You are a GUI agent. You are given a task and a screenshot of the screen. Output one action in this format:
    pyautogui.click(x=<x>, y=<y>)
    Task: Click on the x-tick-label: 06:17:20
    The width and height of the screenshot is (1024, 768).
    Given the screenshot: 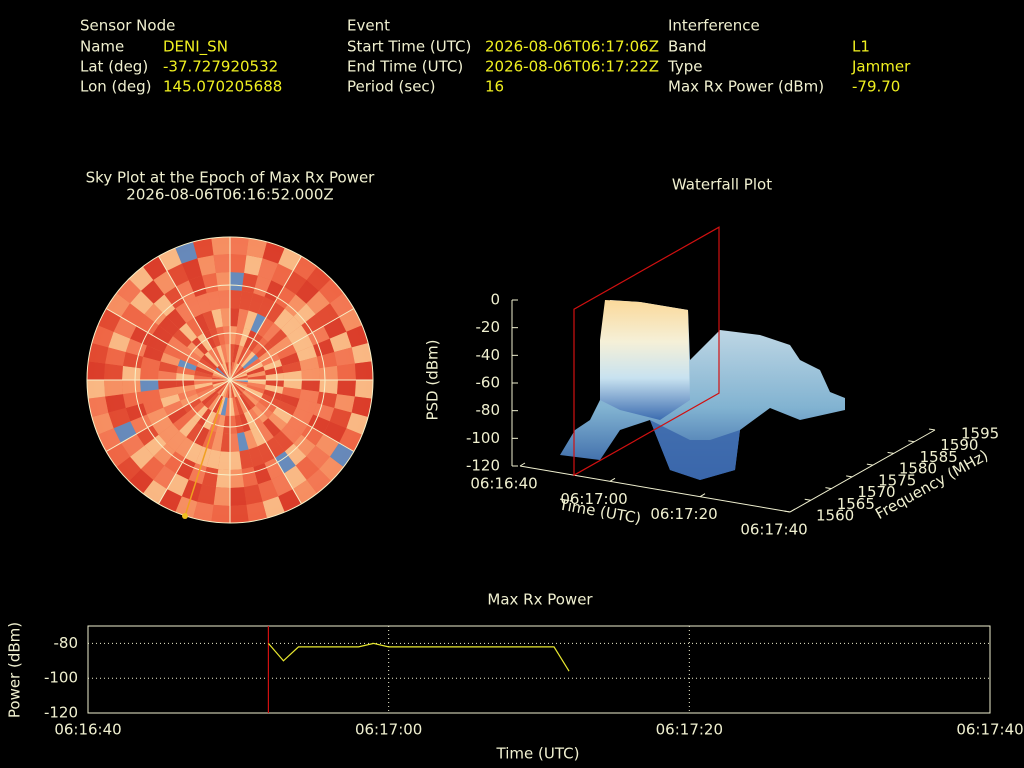 What is the action you would take?
    pyautogui.click(x=683, y=514)
    